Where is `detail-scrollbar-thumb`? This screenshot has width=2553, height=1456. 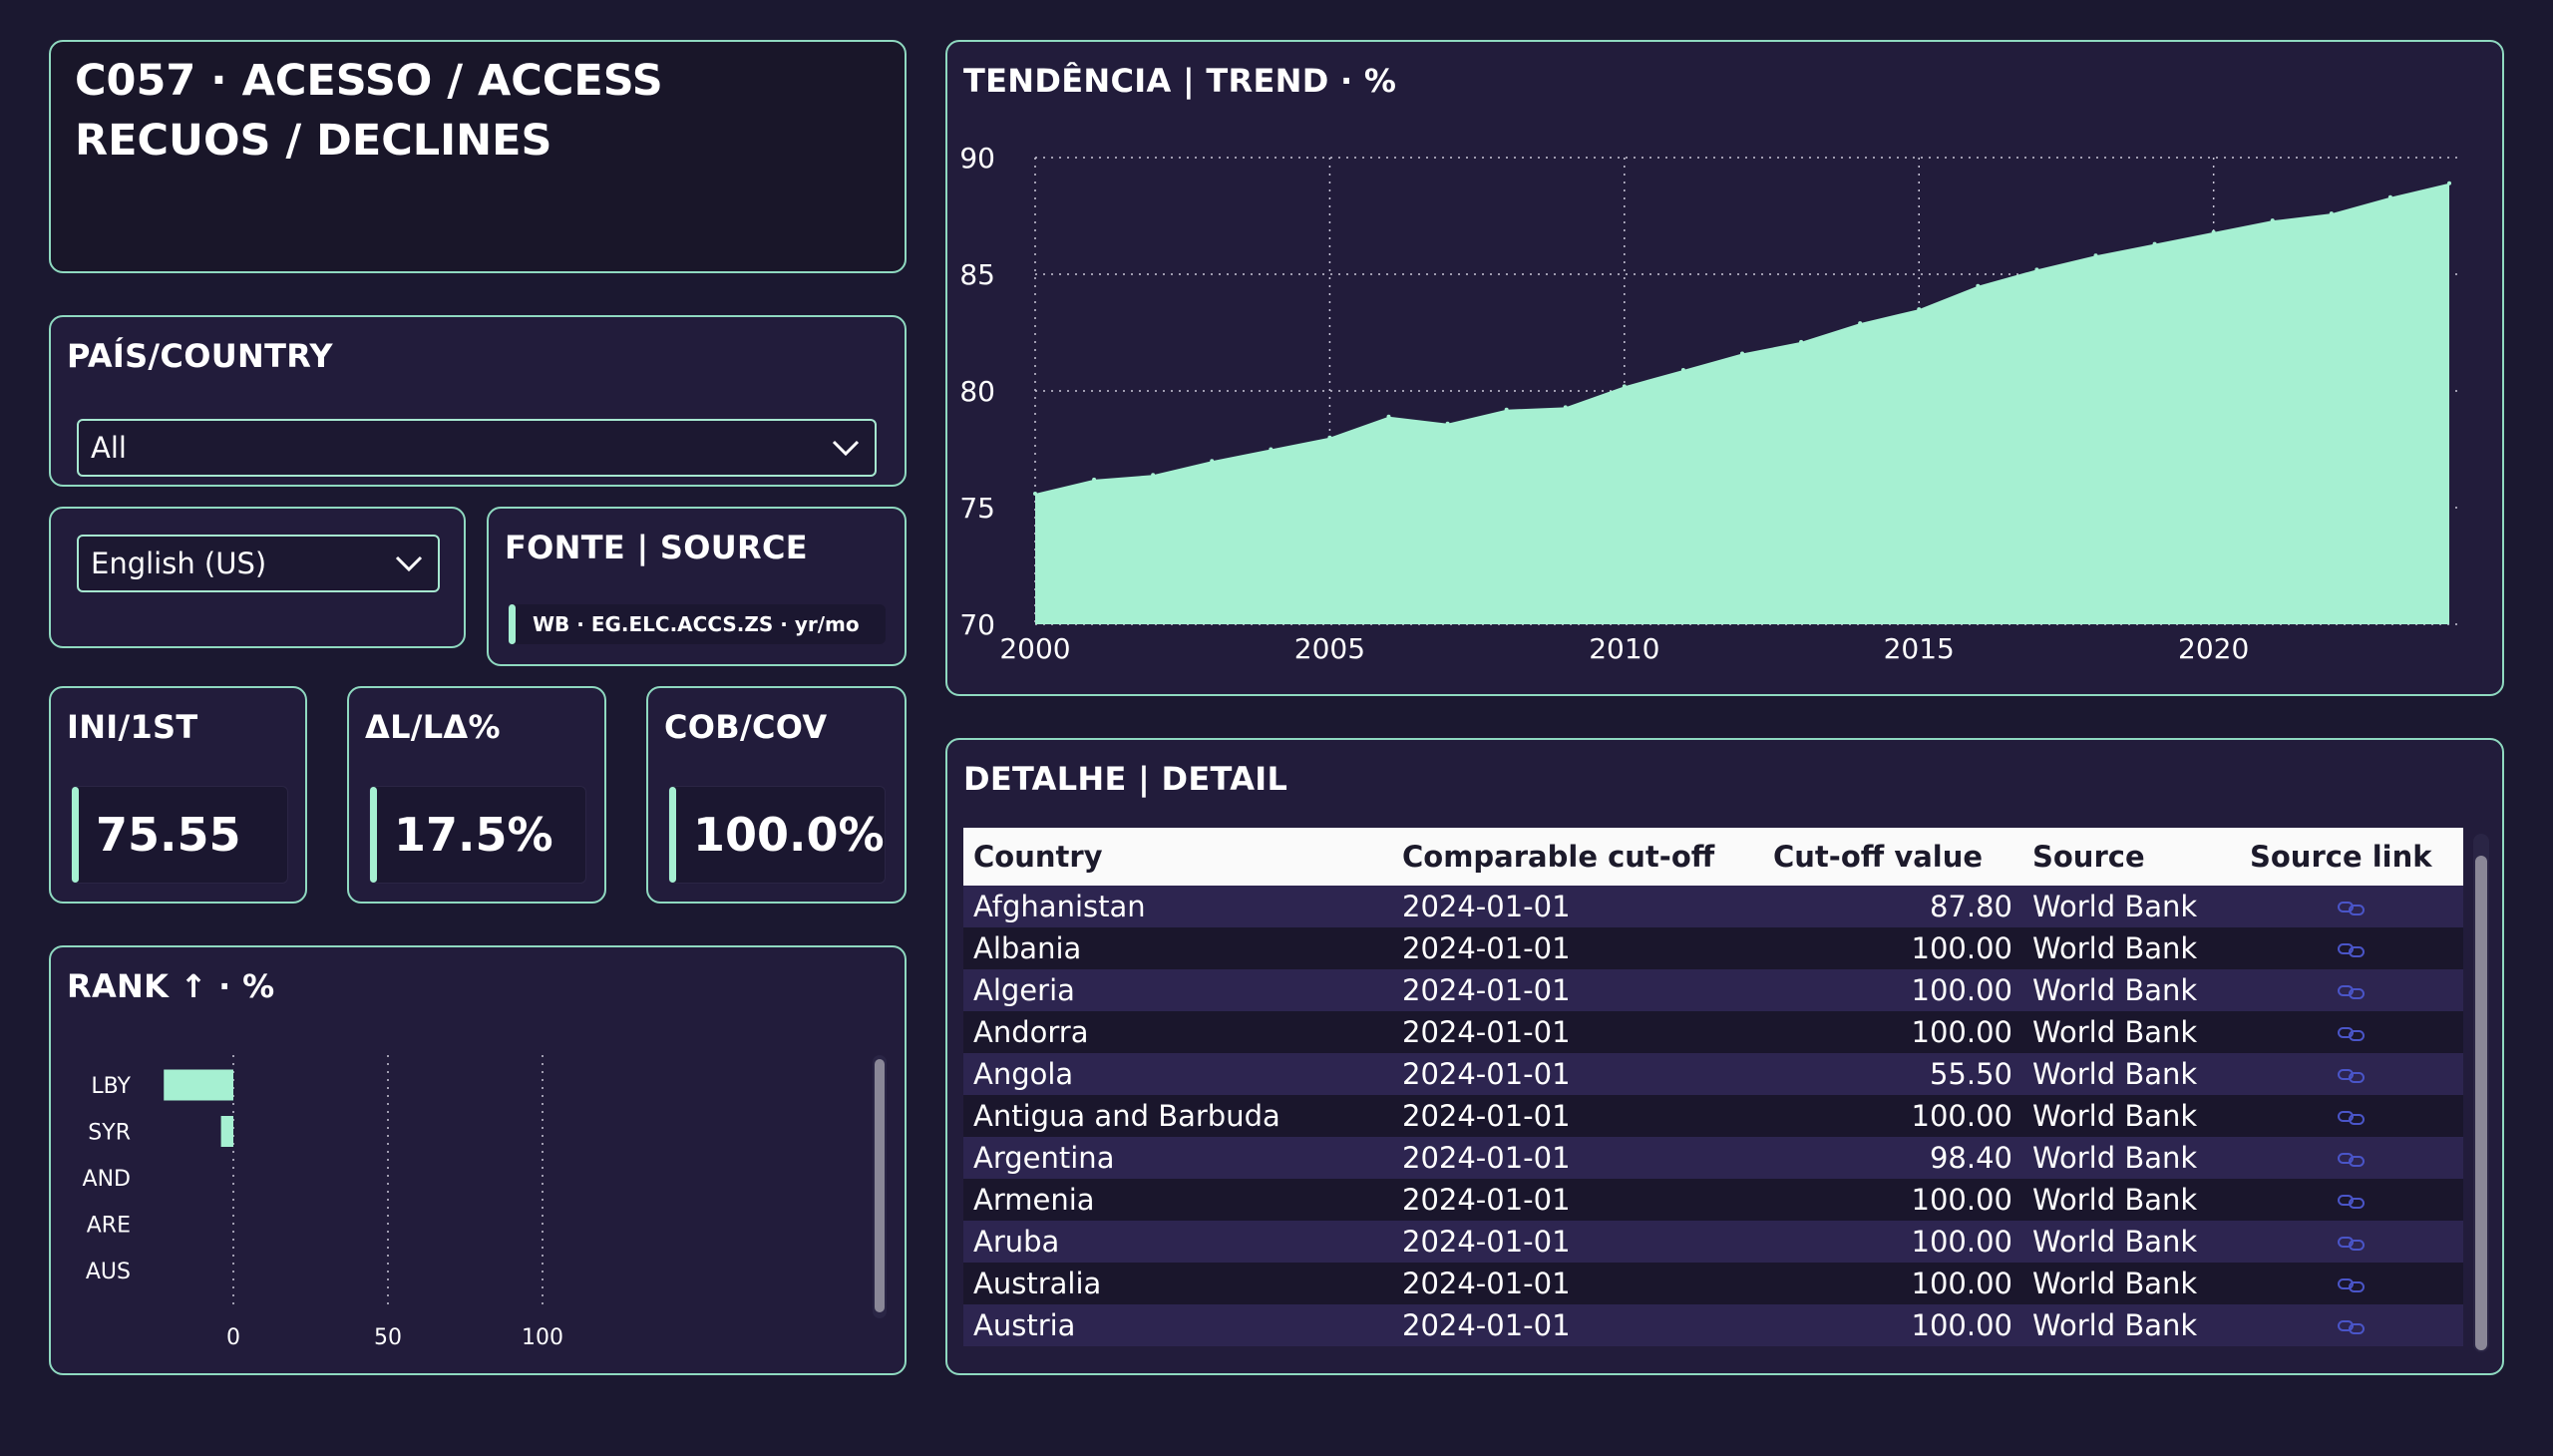 detail-scrollbar-thumb is located at coordinates (2481, 1103).